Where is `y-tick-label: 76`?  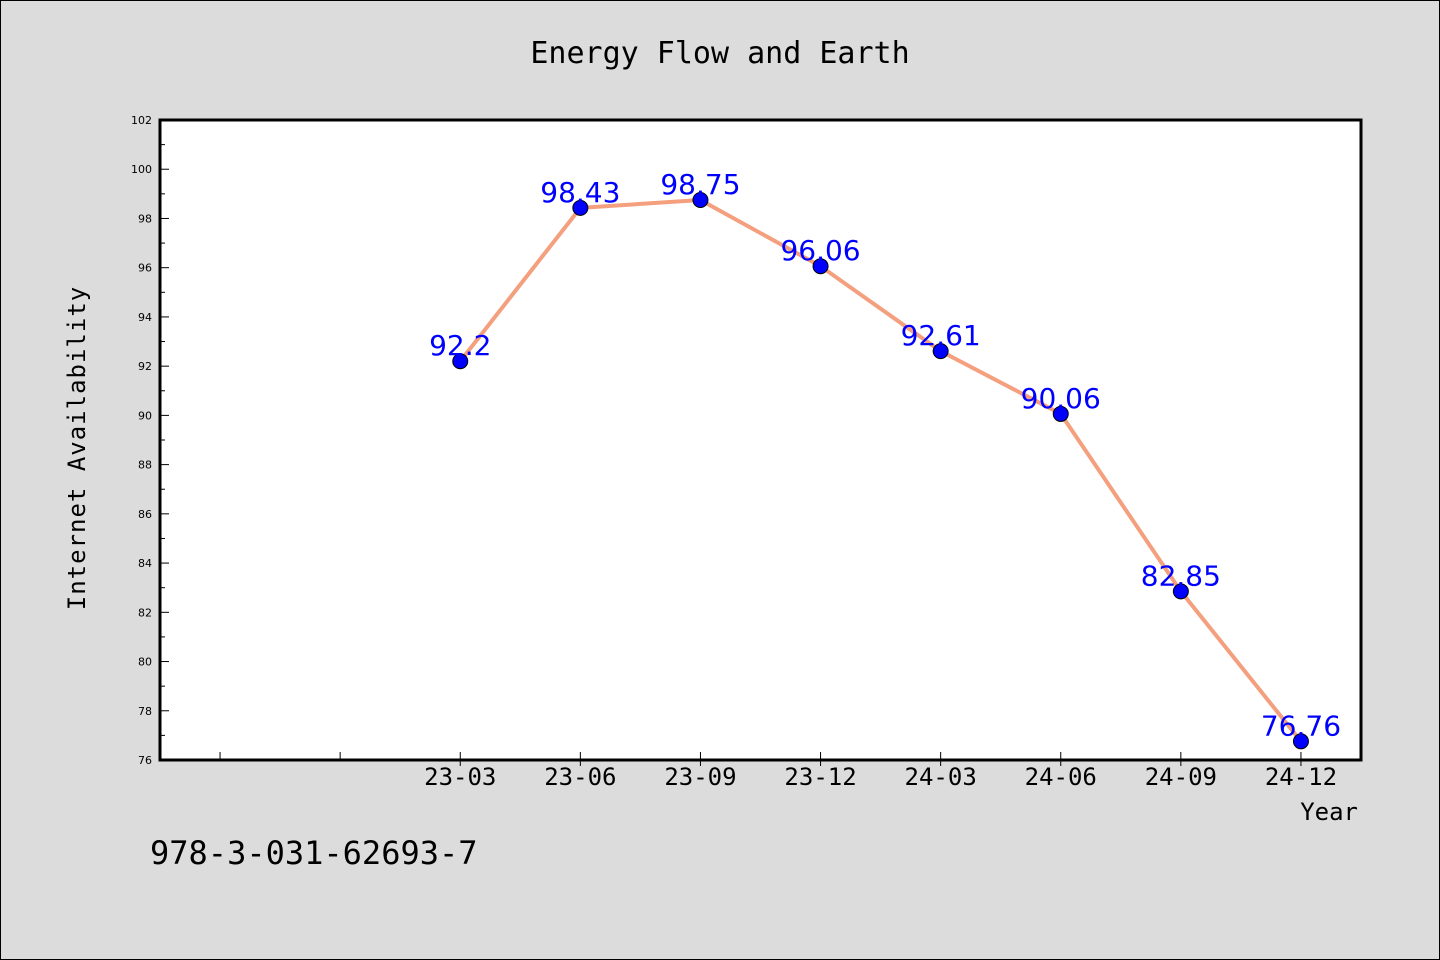
y-tick-label: 76 is located at coordinates (145, 760).